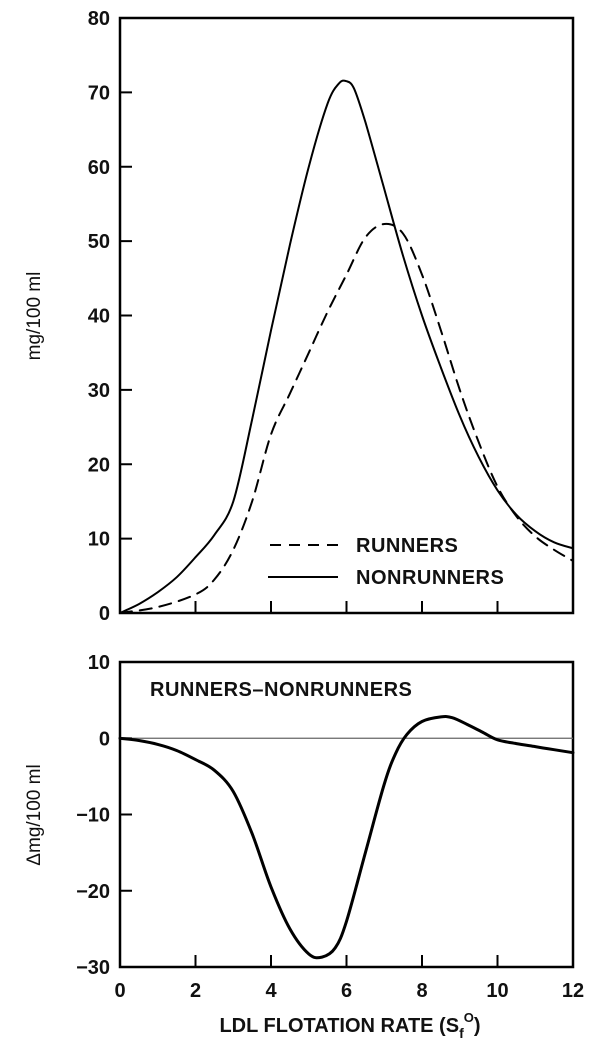 The width and height of the screenshot is (596, 1050). What do you see at coordinates (99, 93) in the screenshot?
I see `y-tick-label: 70` at bounding box center [99, 93].